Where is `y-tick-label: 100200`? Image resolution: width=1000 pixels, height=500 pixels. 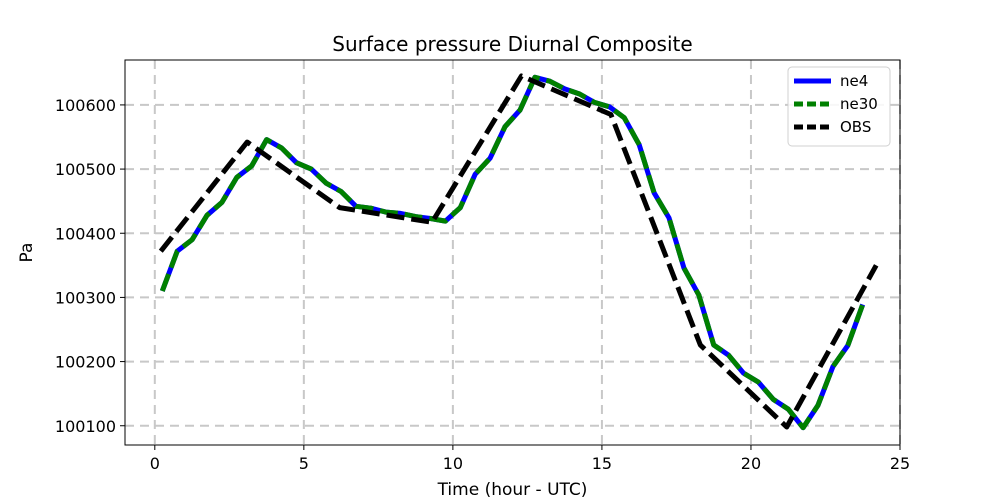
y-tick-label: 100200 is located at coordinates (85, 362).